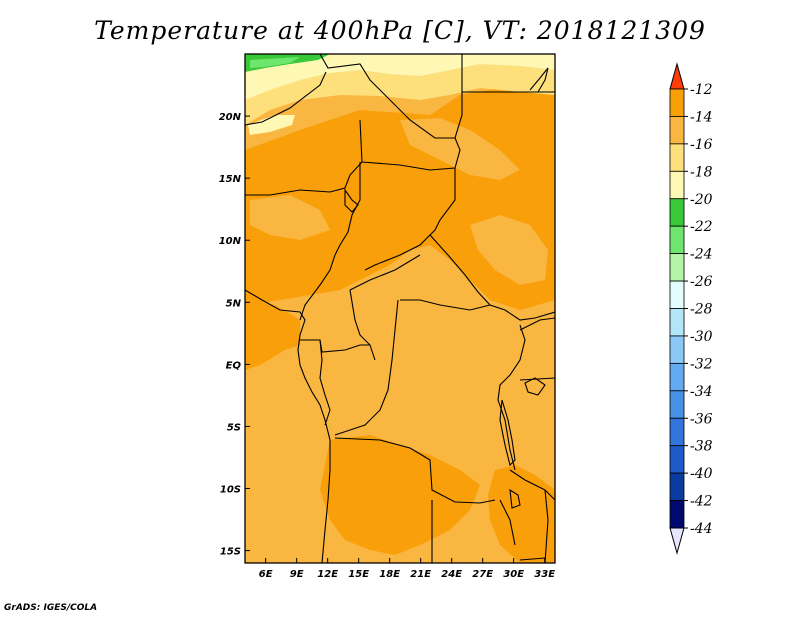 The width and height of the screenshot is (800, 618). Describe the element at coordinates (701, 474) in the screenshot. I see `colorbar-label: -40` at that location.